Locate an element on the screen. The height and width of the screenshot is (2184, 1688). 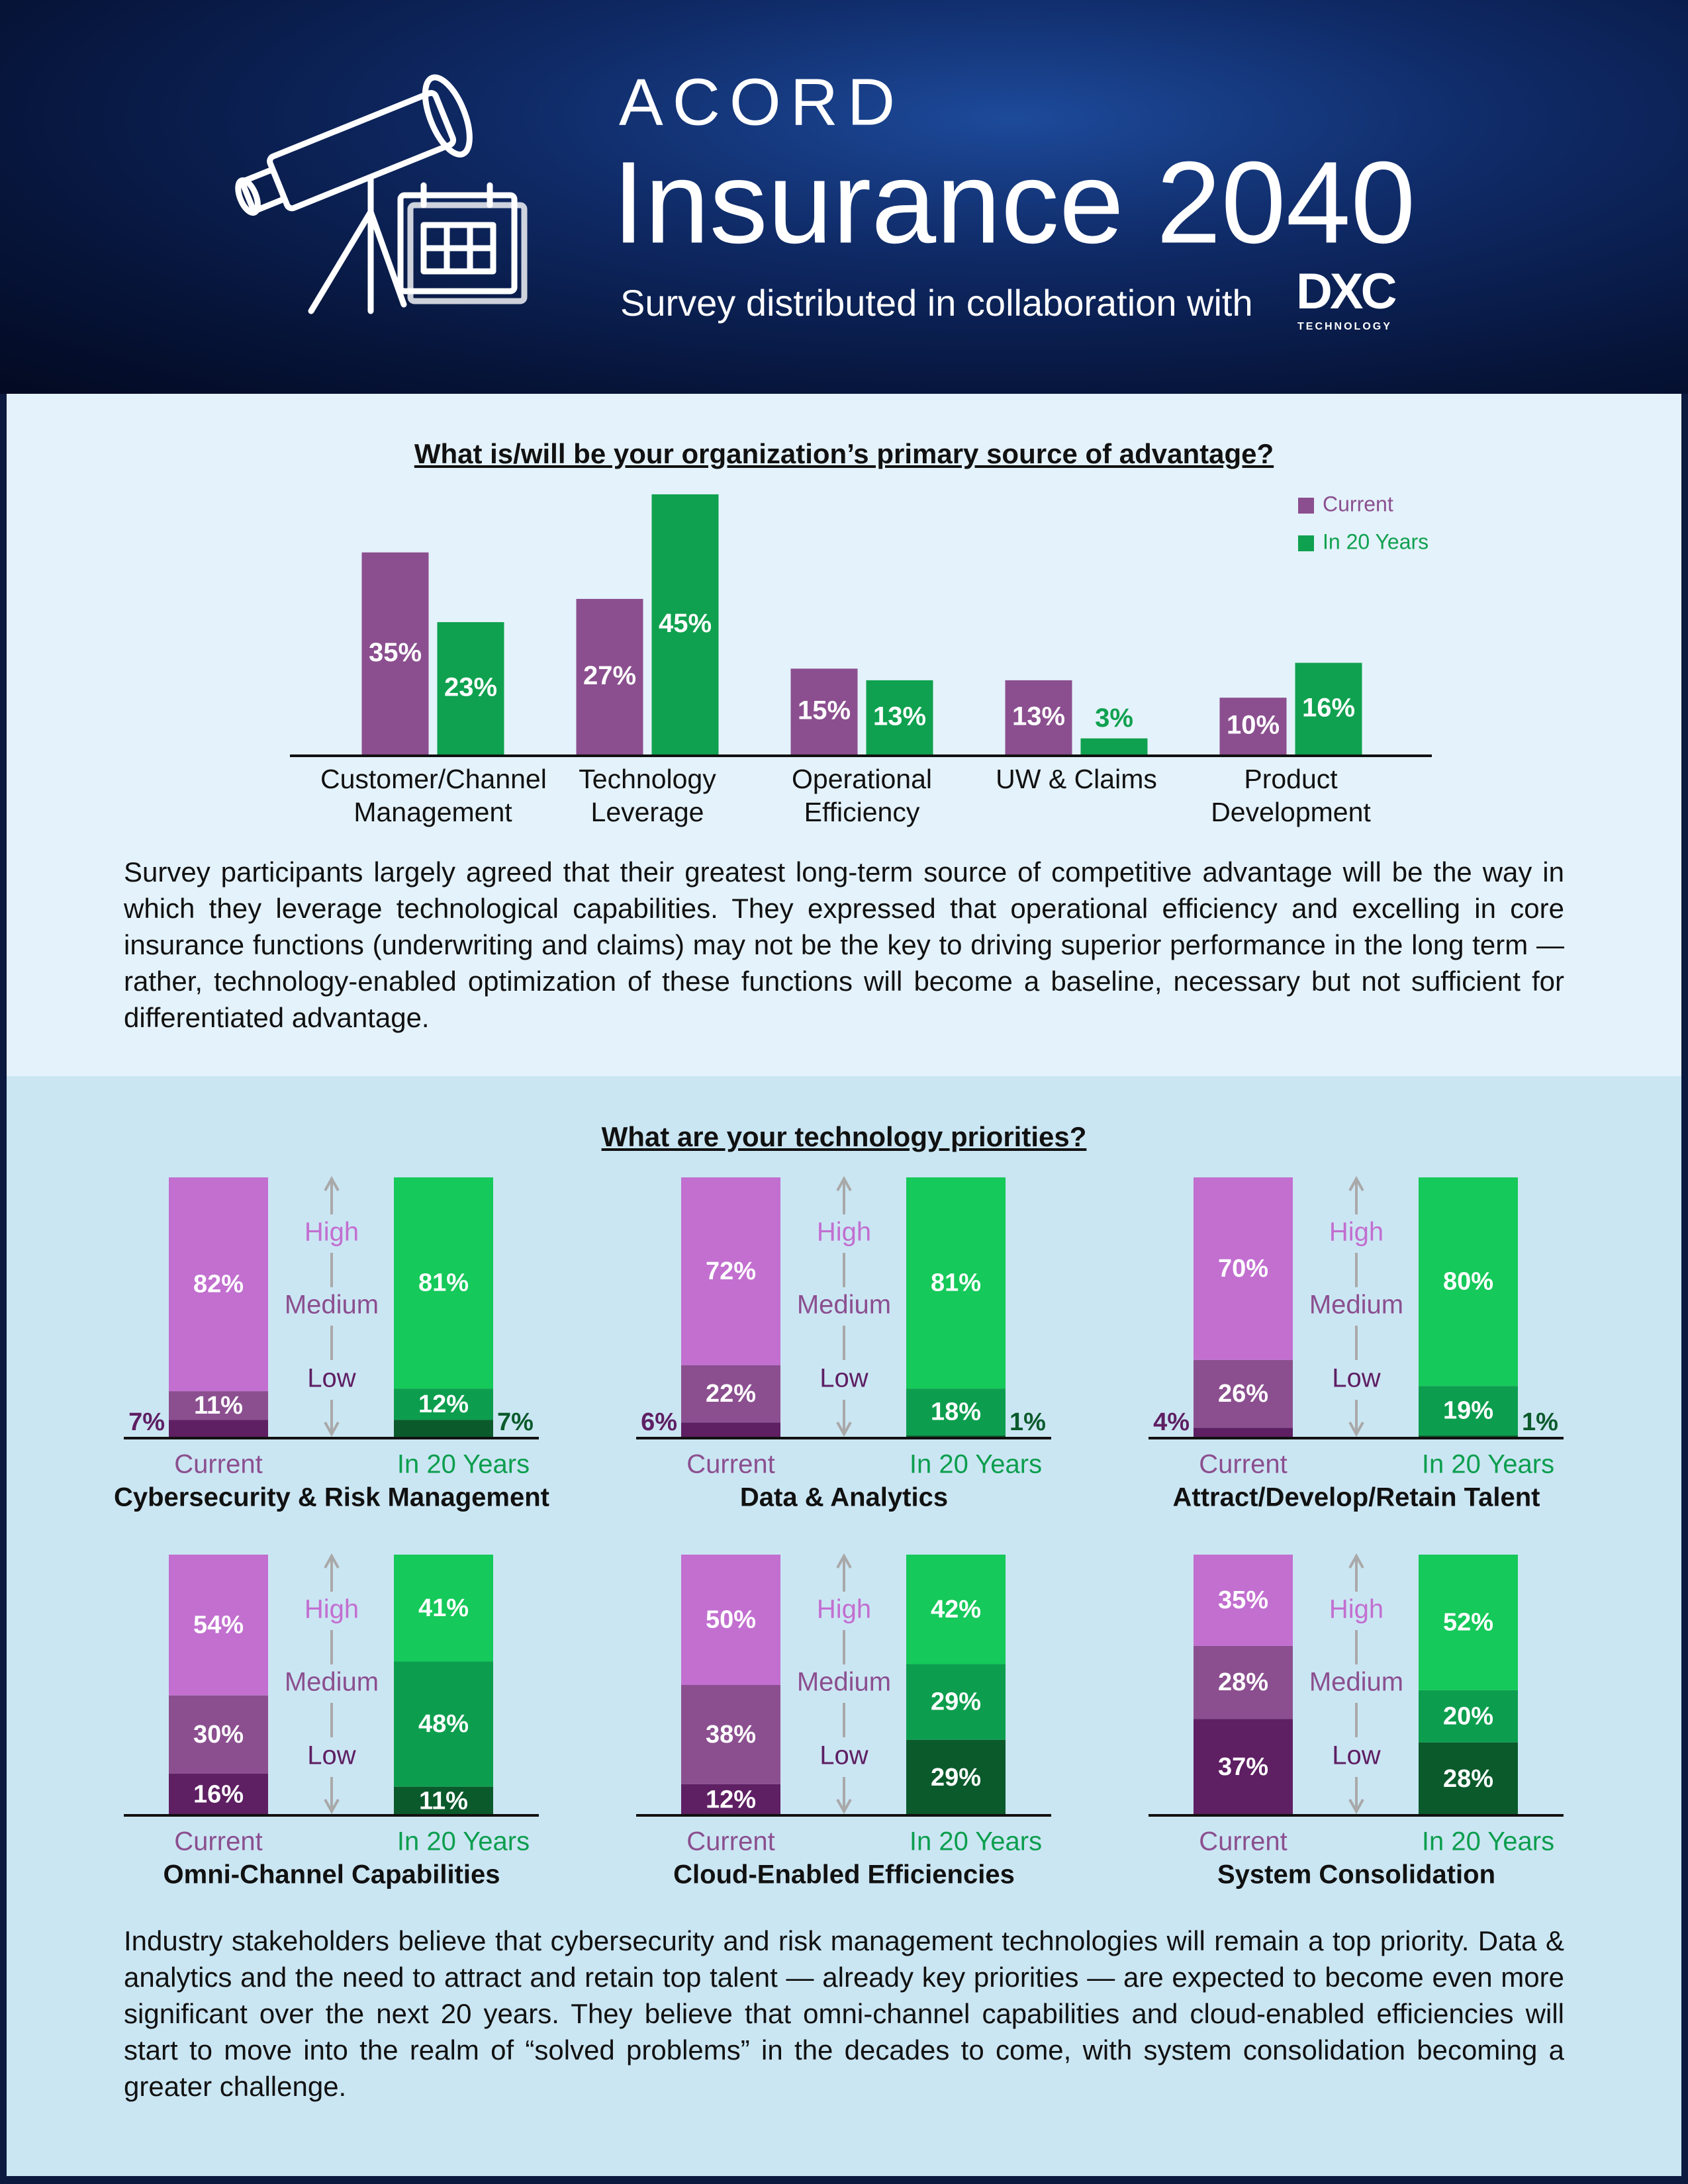
value-label: 20% is located at coordinates (1468, 1716).